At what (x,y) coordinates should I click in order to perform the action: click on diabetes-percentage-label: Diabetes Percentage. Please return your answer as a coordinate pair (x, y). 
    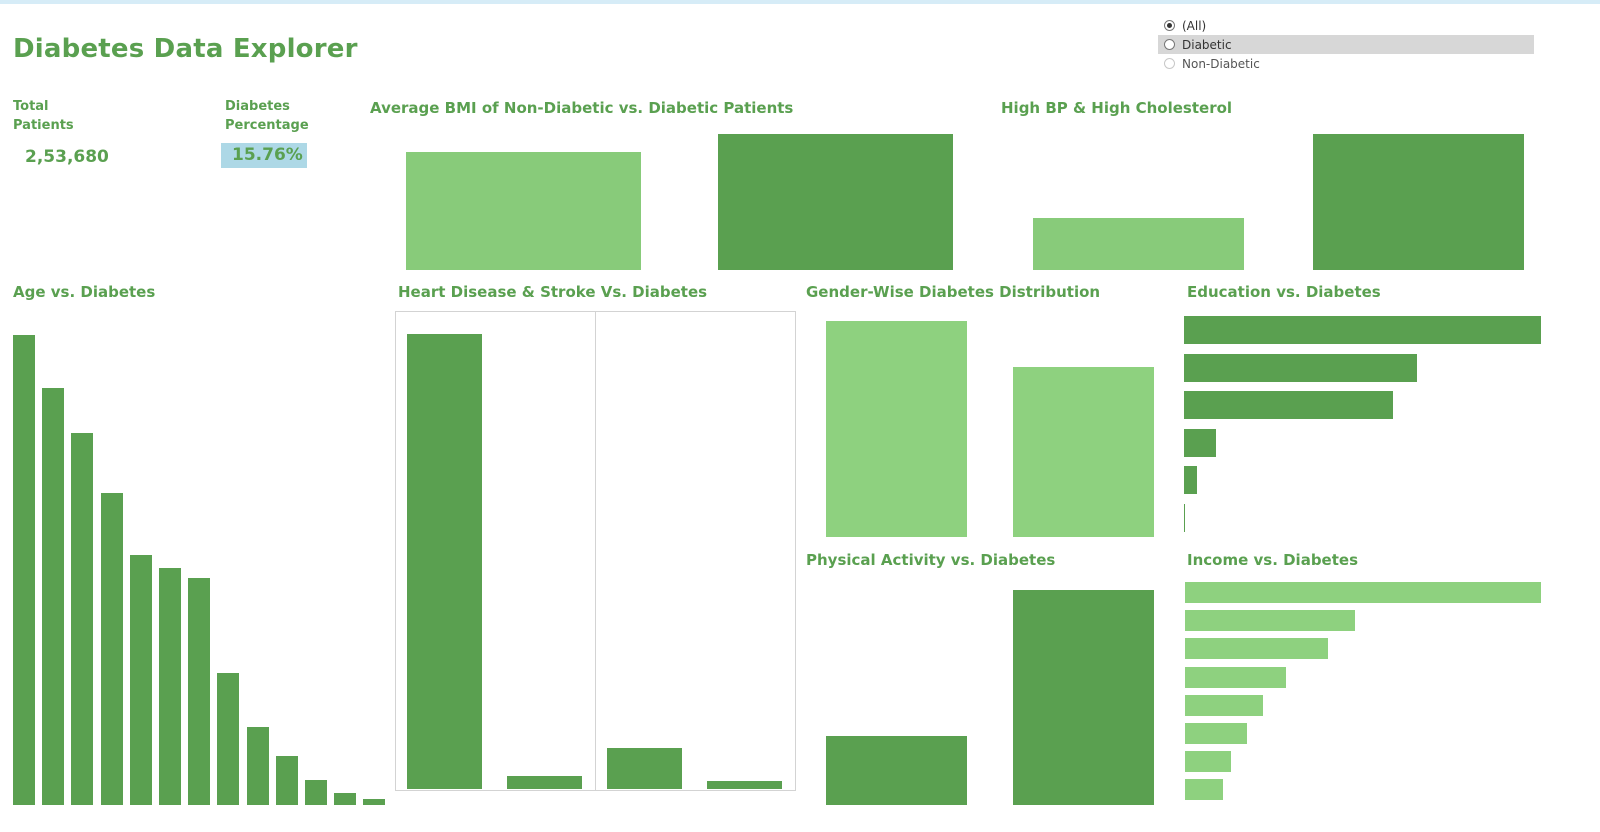
    Looking at the image, I should click on (267, 116).